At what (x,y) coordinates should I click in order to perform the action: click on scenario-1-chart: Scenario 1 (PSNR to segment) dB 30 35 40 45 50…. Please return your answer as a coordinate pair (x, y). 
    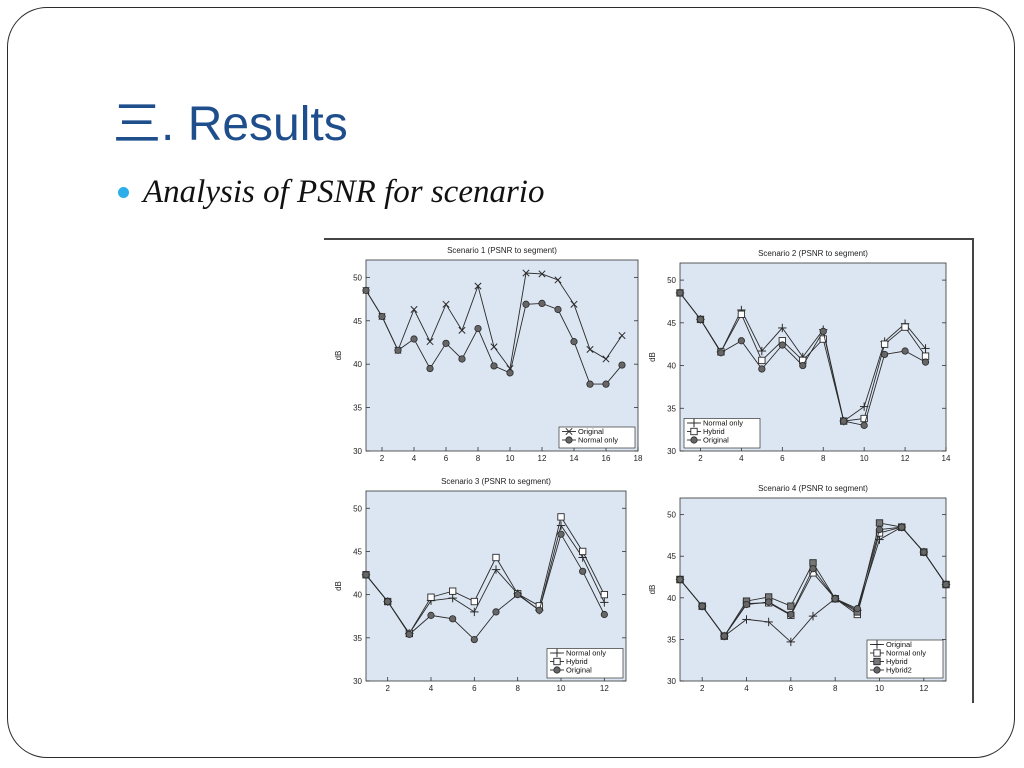
    Looking at the image, I should click on (488, 354).